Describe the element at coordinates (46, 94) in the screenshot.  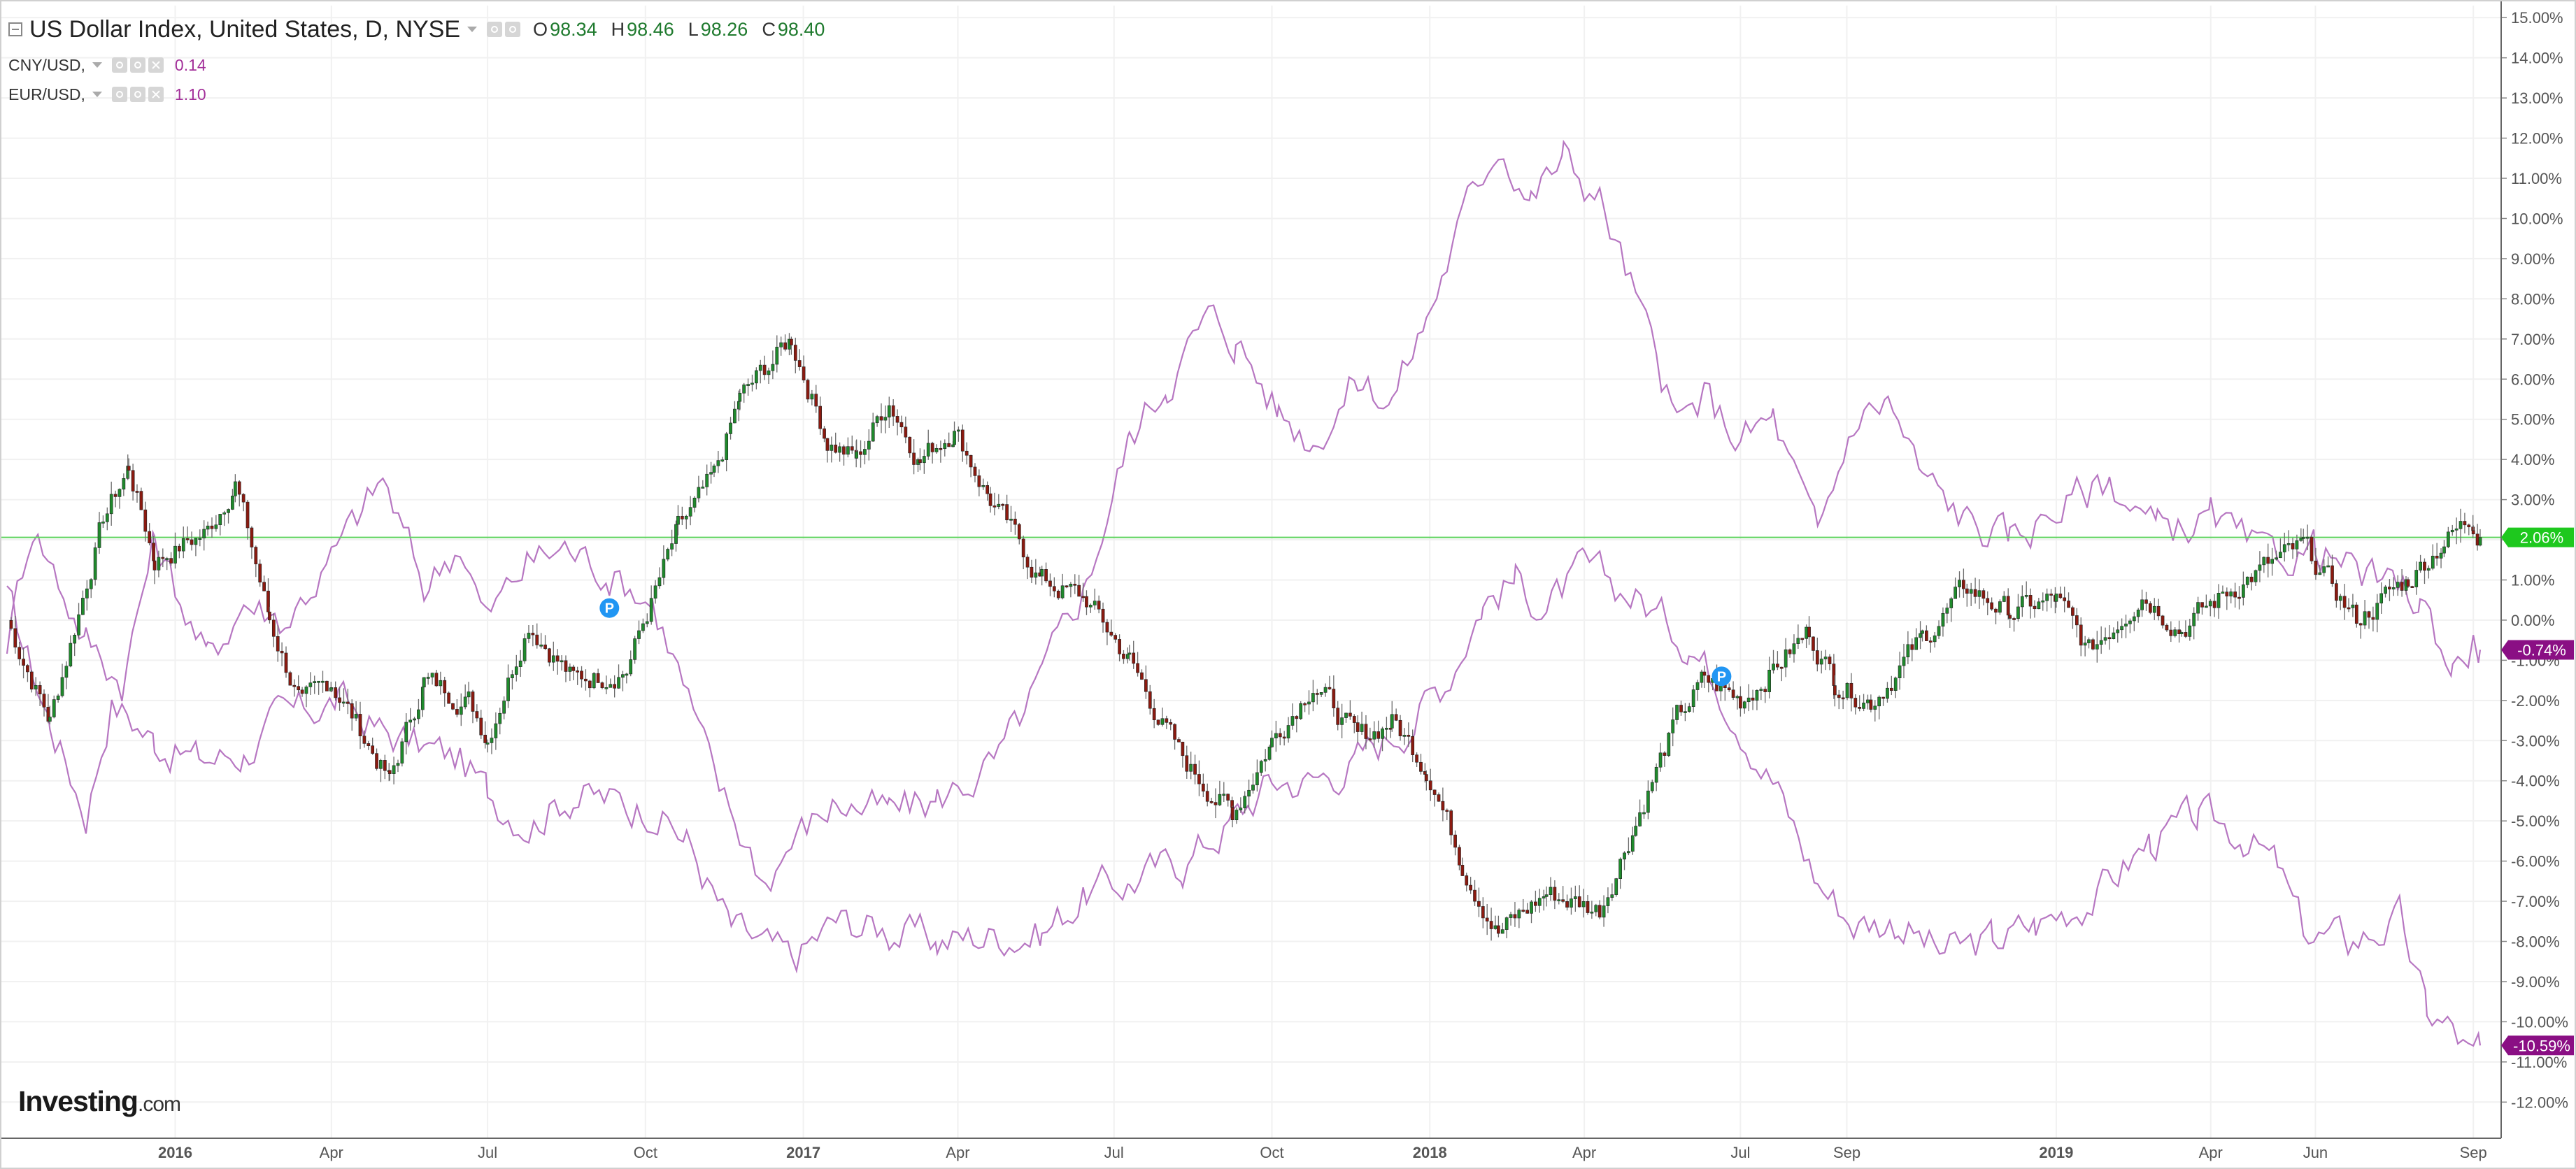
I see `overlay-name: EUR/USD,` at that location.